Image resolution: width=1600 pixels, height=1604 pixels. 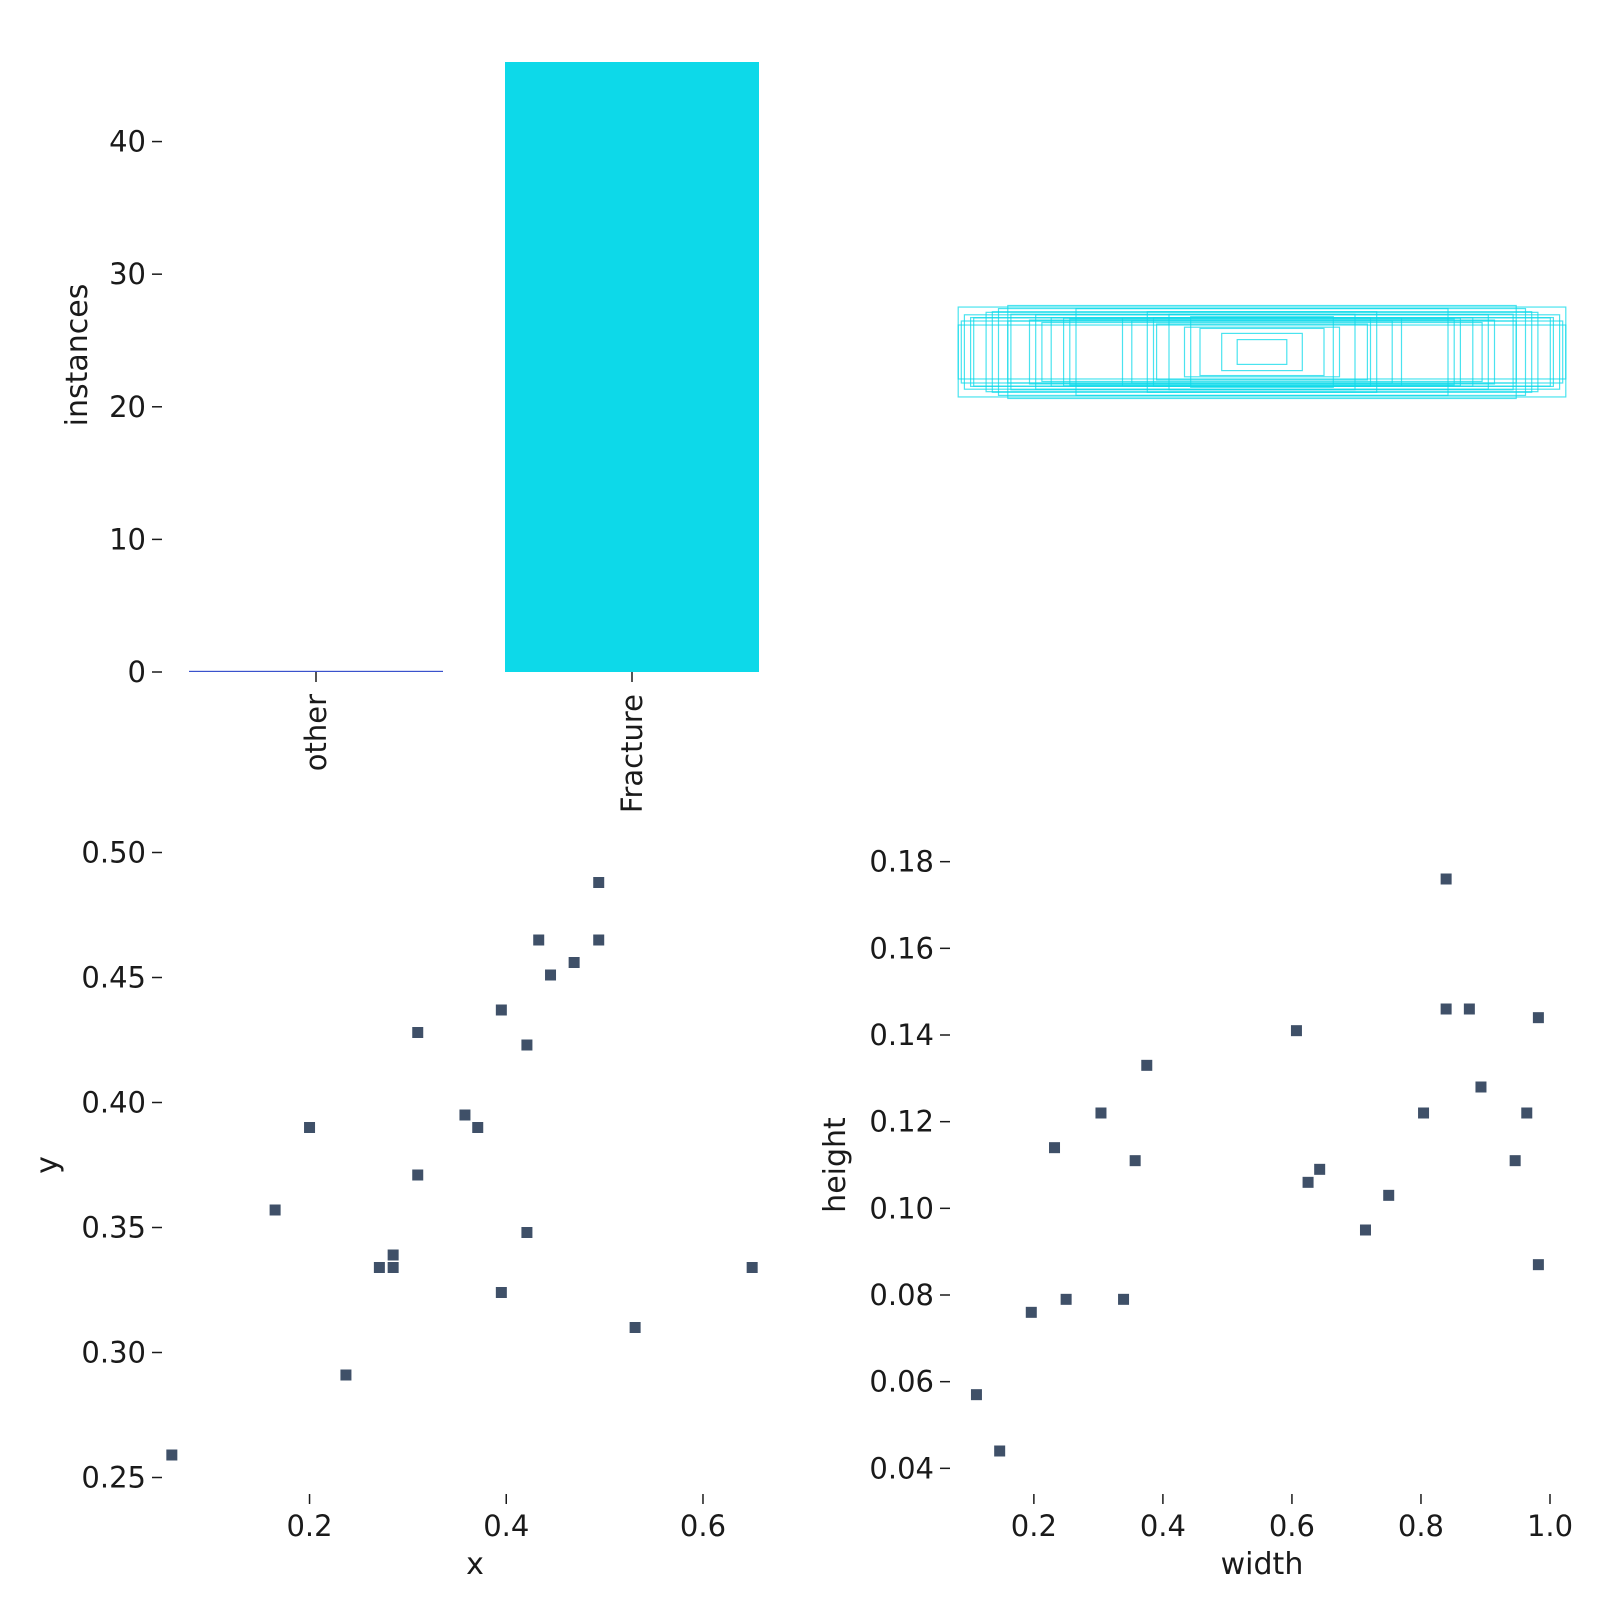 What do you see at coordinates (316, 671) in the screenshot?
I see `bar-other` at bounding box center [316, 671].